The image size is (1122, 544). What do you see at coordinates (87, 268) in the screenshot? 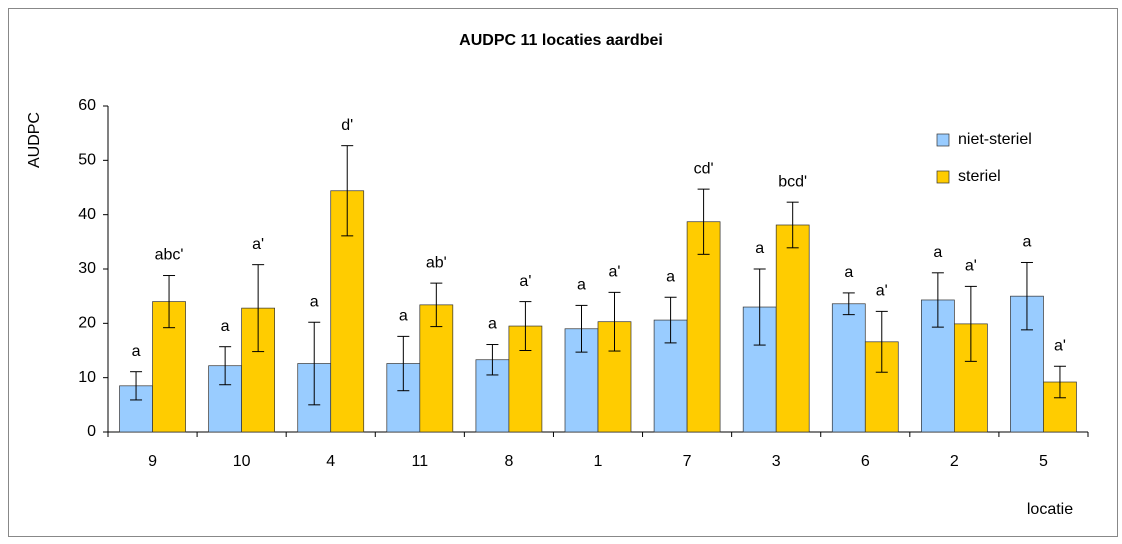
I see `y-tick-label: 30` at bounding box center [87, 268].